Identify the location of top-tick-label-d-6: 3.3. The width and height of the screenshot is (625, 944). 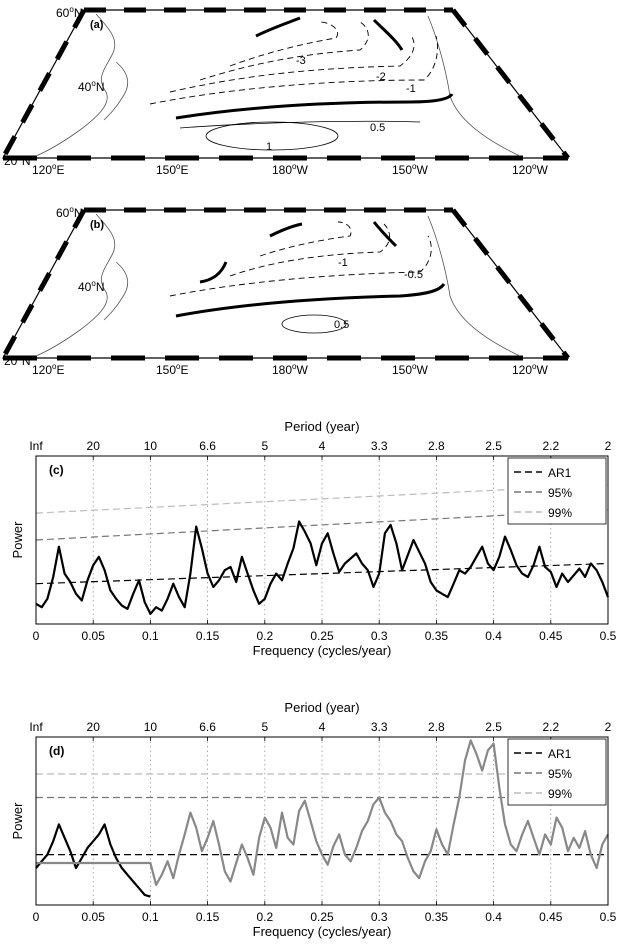
(379, 727).